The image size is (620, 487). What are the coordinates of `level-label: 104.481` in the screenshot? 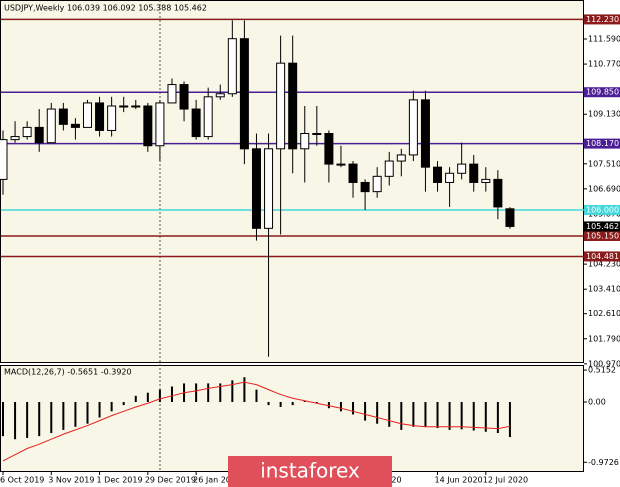 It's located at (602, 256).